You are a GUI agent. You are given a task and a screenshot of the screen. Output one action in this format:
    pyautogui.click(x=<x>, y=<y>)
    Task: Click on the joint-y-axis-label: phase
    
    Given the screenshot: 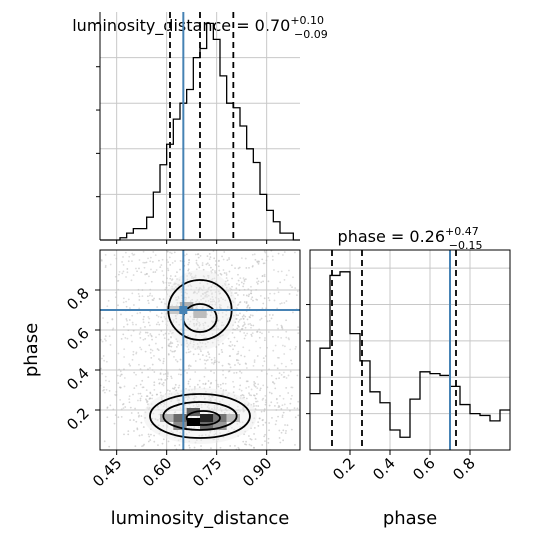 What is the action you would take?
    pyautogui.click(x=31, y=350)
    